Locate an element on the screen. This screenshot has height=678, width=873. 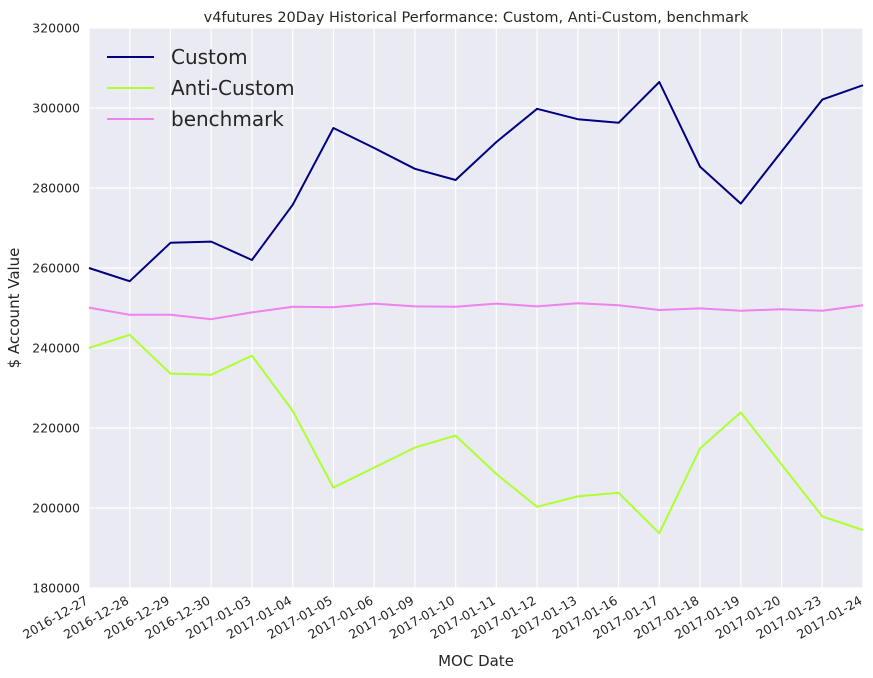
legend: Custom Anti-Custom benchmark is located at coordinates (201, 88).